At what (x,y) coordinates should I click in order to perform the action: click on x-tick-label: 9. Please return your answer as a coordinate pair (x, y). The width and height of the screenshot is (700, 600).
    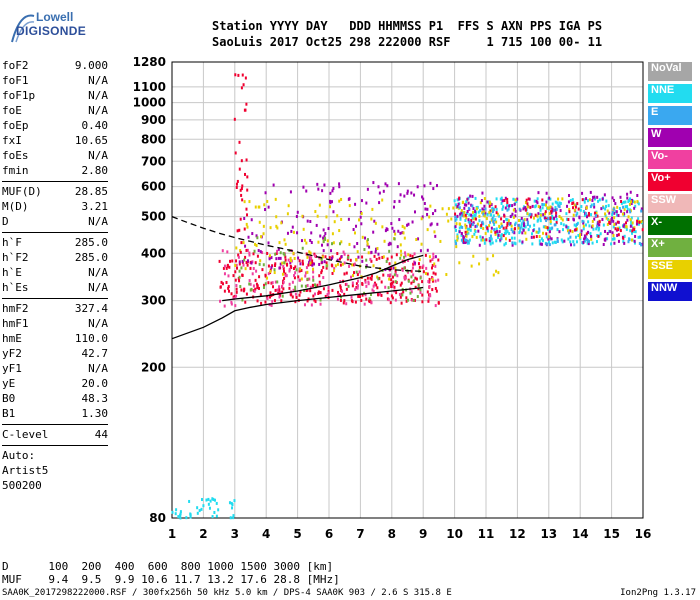
    Looking at the image, I should click on (423, 534).